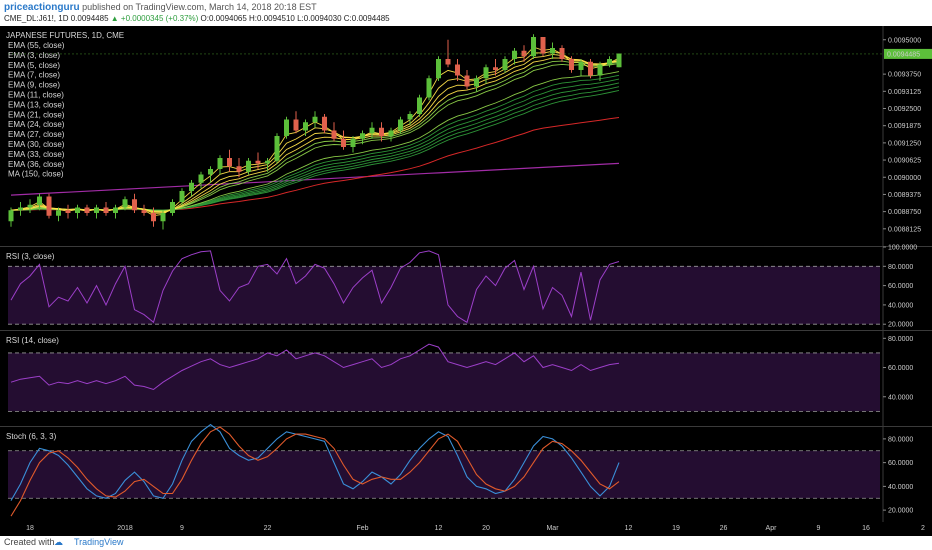 This screenshot has width=932, height=550. What do you see at coordinates (154, 18) in the screenshot?
I see `price-change: ▲ +0.0000345 (+0.37%)` at bounding box center [154, 18].